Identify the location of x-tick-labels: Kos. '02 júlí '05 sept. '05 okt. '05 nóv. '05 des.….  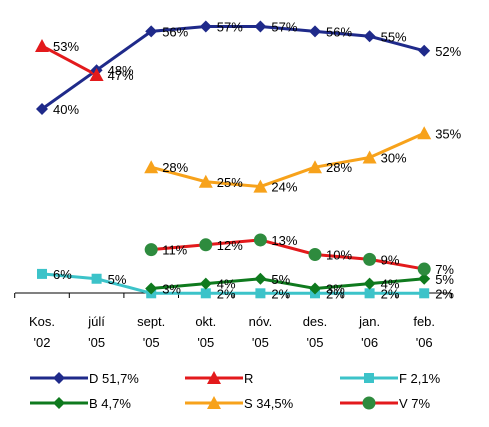
(232, 332).